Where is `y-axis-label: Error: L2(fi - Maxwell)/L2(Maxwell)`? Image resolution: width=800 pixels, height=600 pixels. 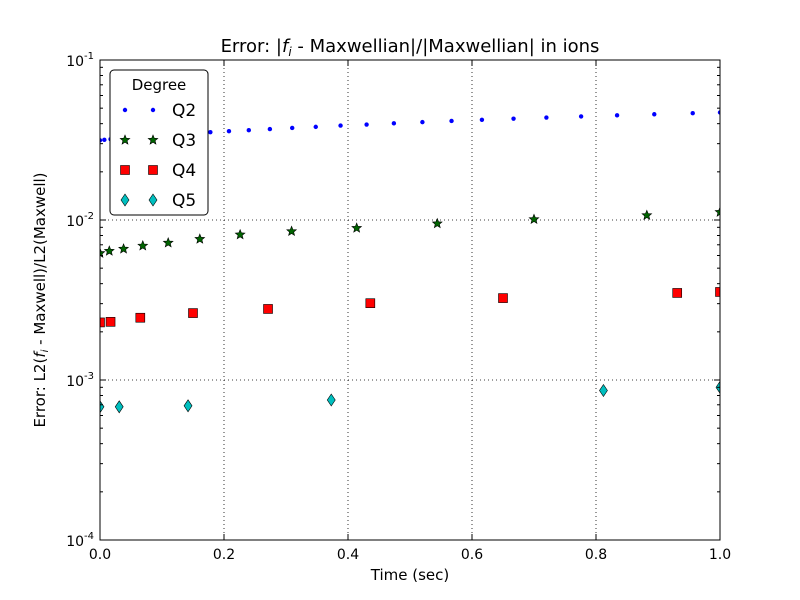
y-axis-label: Error: L2(fi - Maxwell)/L2(Maxwell) is located at coordinates (41, 299).